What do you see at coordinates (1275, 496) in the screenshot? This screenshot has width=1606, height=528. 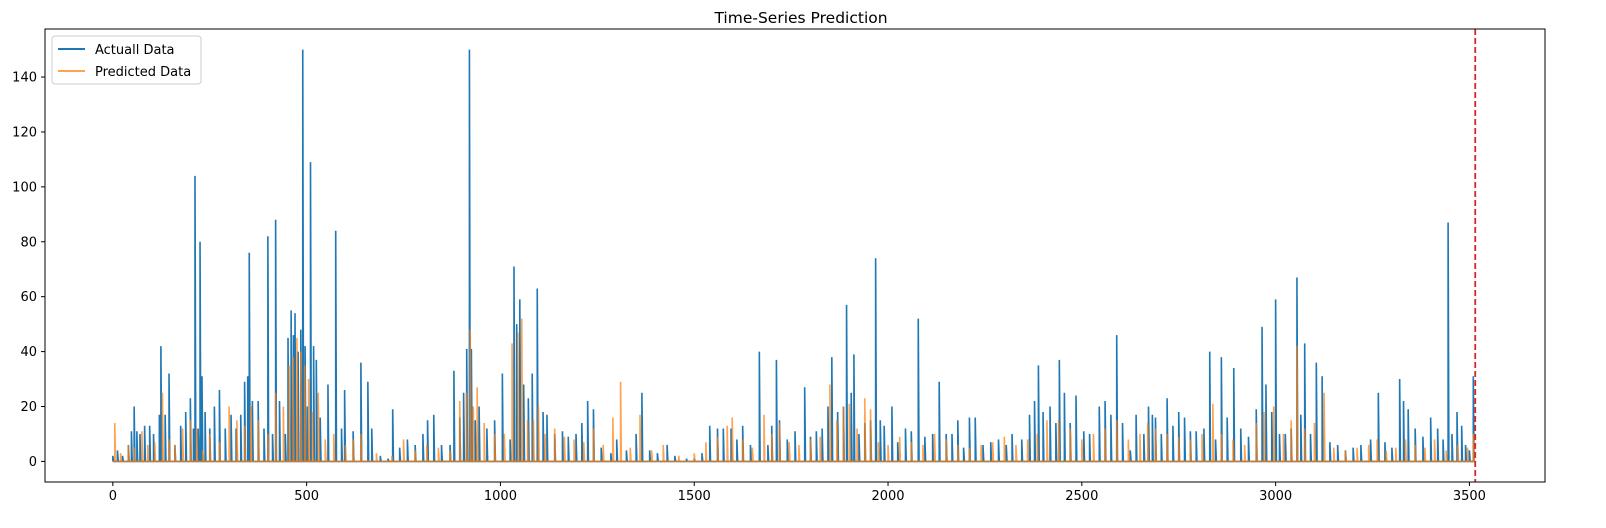 I see `x-tick-label: 3000` at bounding box center [1275, 496].